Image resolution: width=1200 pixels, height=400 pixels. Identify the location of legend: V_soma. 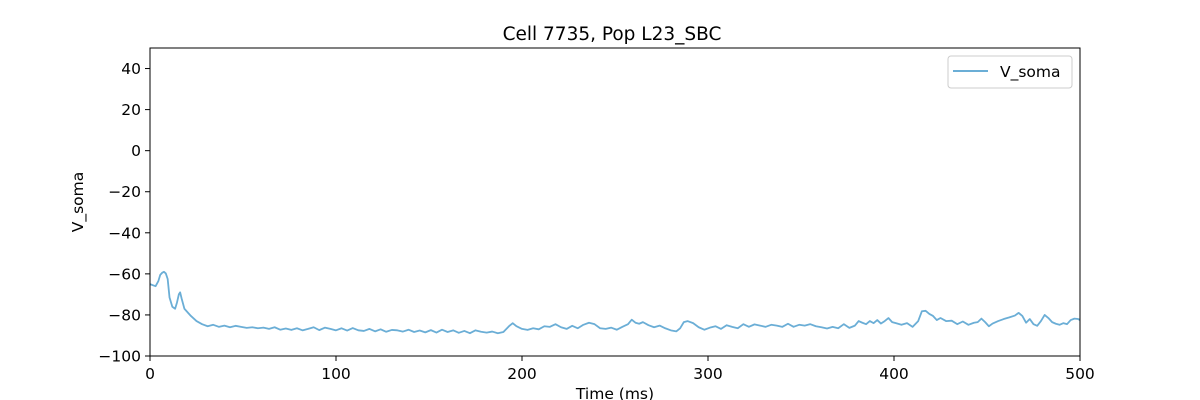
(1010, 72).